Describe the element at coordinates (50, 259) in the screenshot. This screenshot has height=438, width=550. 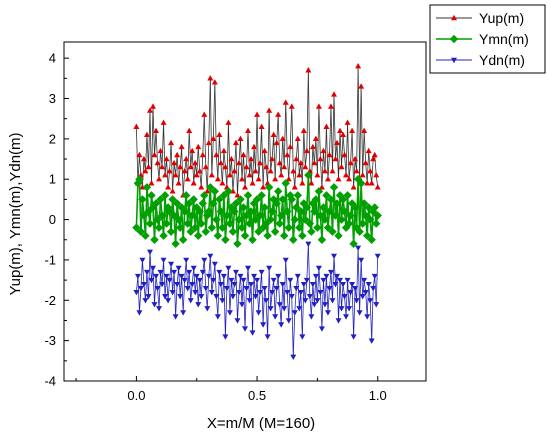
I see `y-tick-label: -1` at that location.